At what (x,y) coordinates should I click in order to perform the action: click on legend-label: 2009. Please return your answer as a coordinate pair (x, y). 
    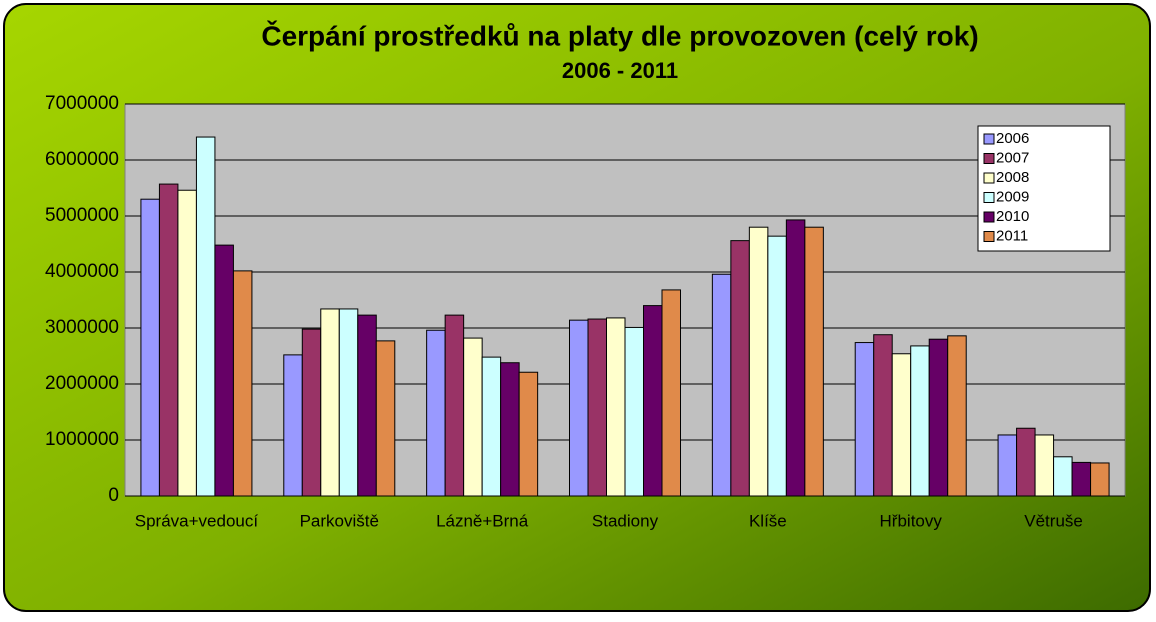
    Looking at the image, I should click on (1012, 196).